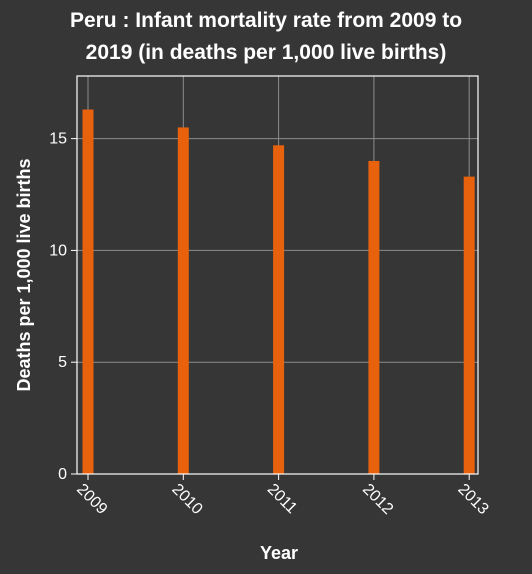 This screenshot has height=574, width=532. What do you see at coordinates (374, 317) in the screenshot?
I see `bar-2012` at bounding box center [374, 317].